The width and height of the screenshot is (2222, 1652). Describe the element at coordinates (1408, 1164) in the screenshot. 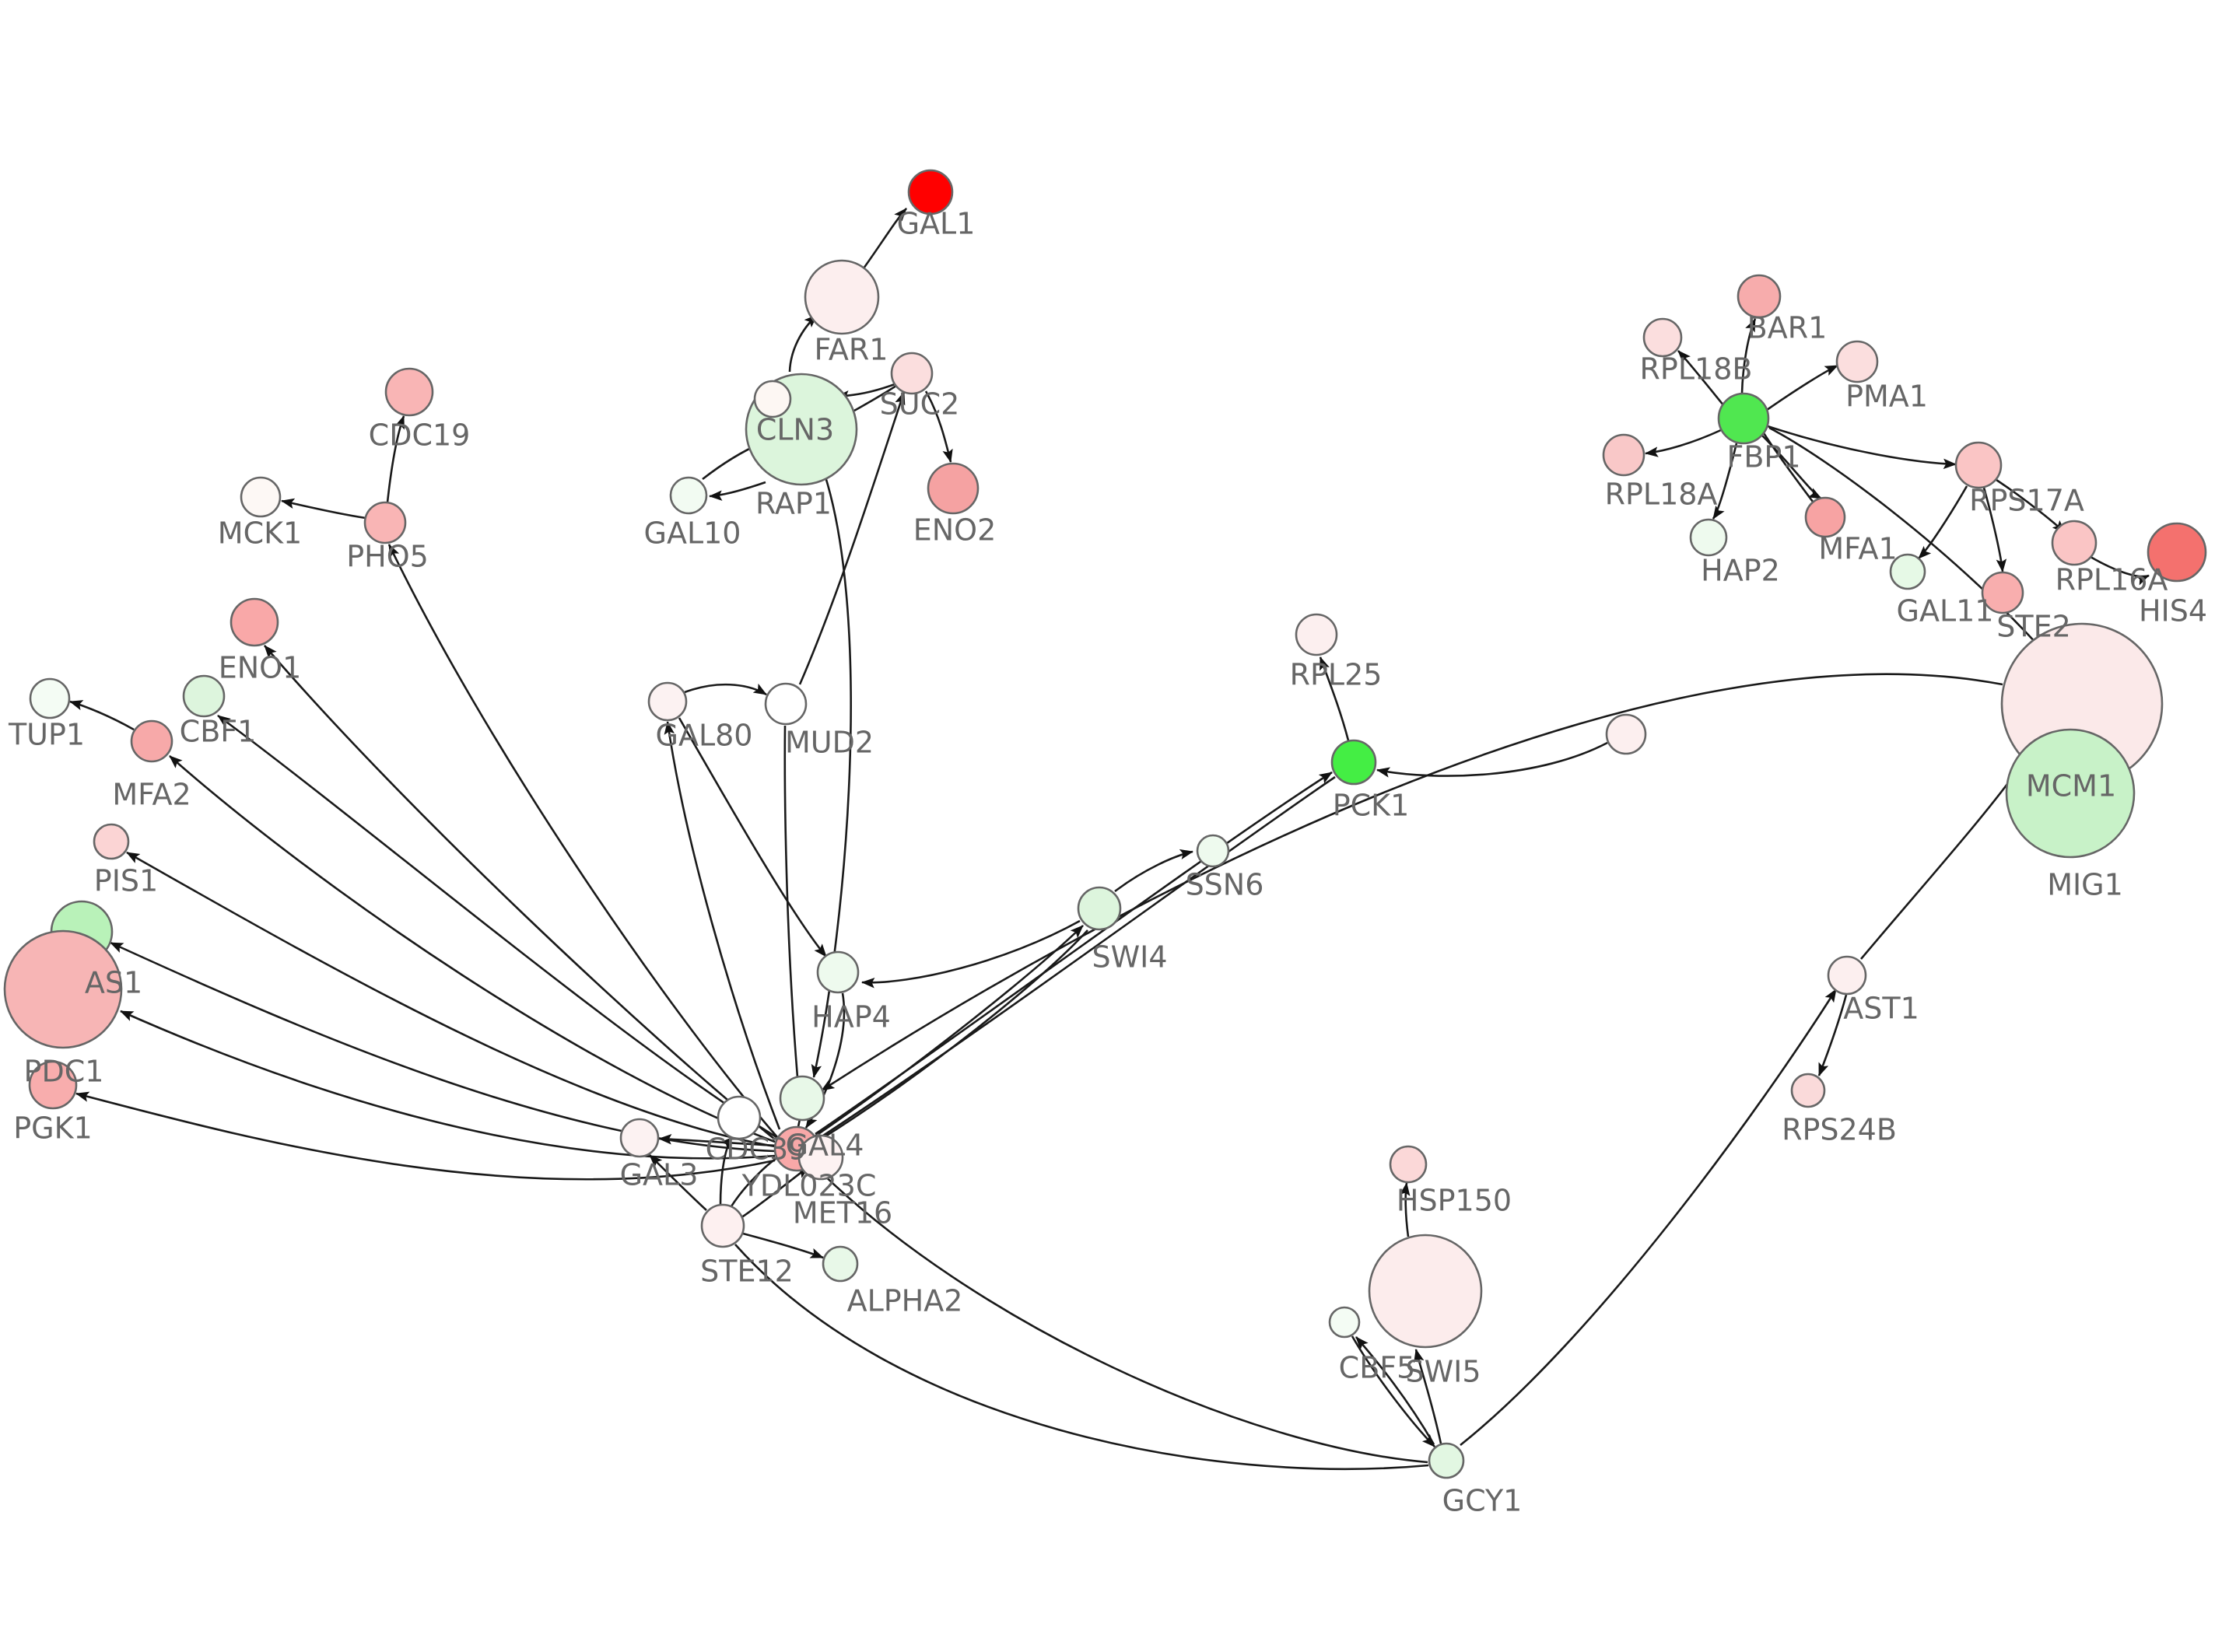

I see `node-hsp150` at that location.